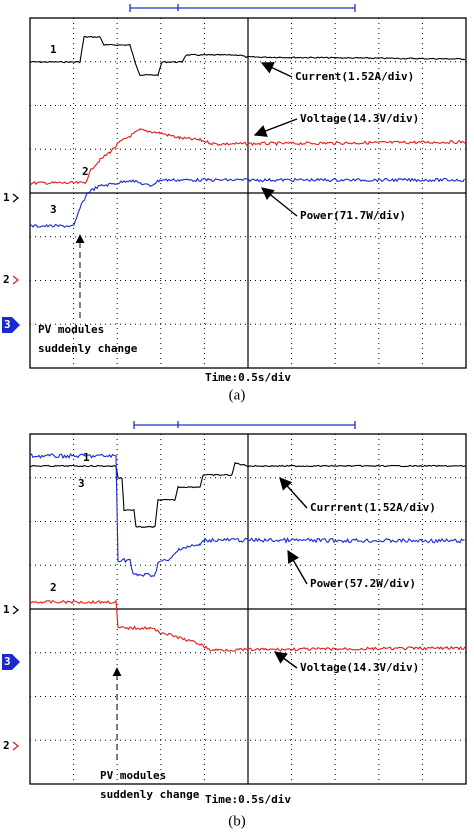 The image size is (474, 835). What do you see at coordinates (237, 395) in the screenshot?
I see `caption: (a)` at bounding box center [237, 395].